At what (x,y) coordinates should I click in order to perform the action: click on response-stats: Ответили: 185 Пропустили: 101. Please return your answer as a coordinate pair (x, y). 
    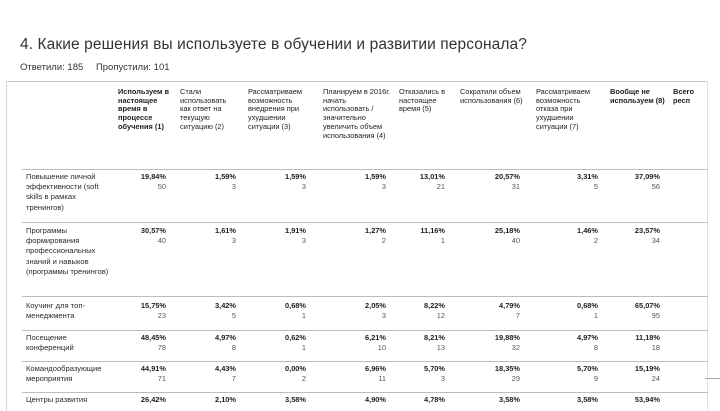
    Looking at the image, I should click on (100, 67).